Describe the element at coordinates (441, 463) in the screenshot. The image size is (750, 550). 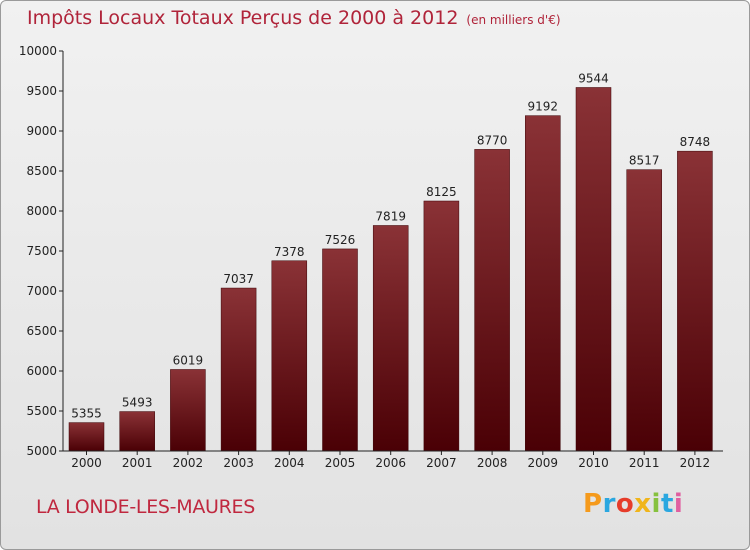
I see `x-tick-label-2007: 2007` at that location.